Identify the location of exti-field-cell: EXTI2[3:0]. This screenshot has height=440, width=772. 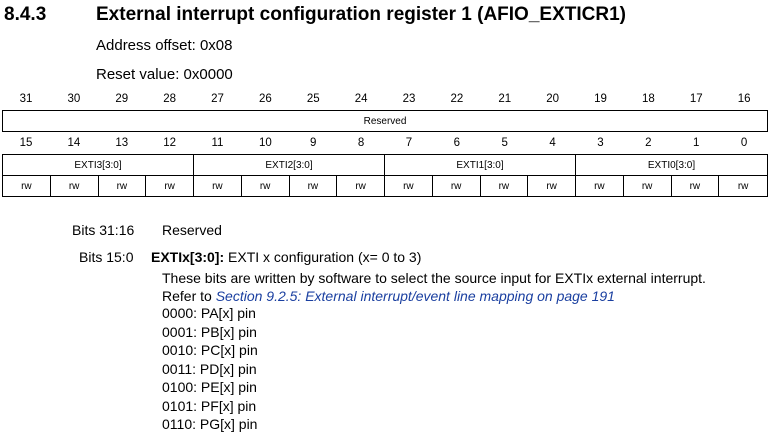
(289, 165).